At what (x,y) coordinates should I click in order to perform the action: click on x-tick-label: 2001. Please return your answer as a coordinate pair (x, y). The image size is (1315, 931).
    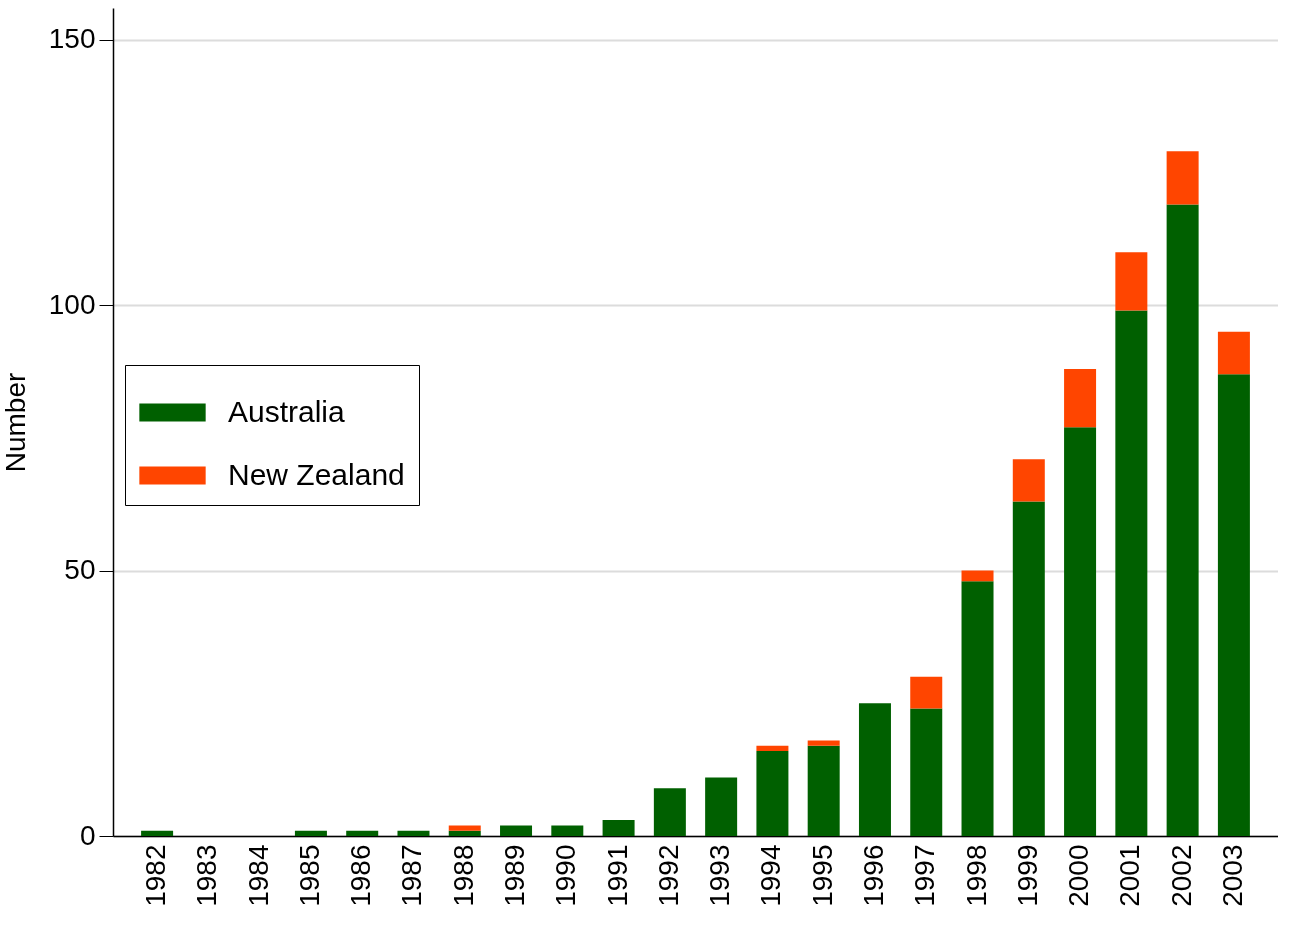
    Looking at the image, I should click on (1130, 875).